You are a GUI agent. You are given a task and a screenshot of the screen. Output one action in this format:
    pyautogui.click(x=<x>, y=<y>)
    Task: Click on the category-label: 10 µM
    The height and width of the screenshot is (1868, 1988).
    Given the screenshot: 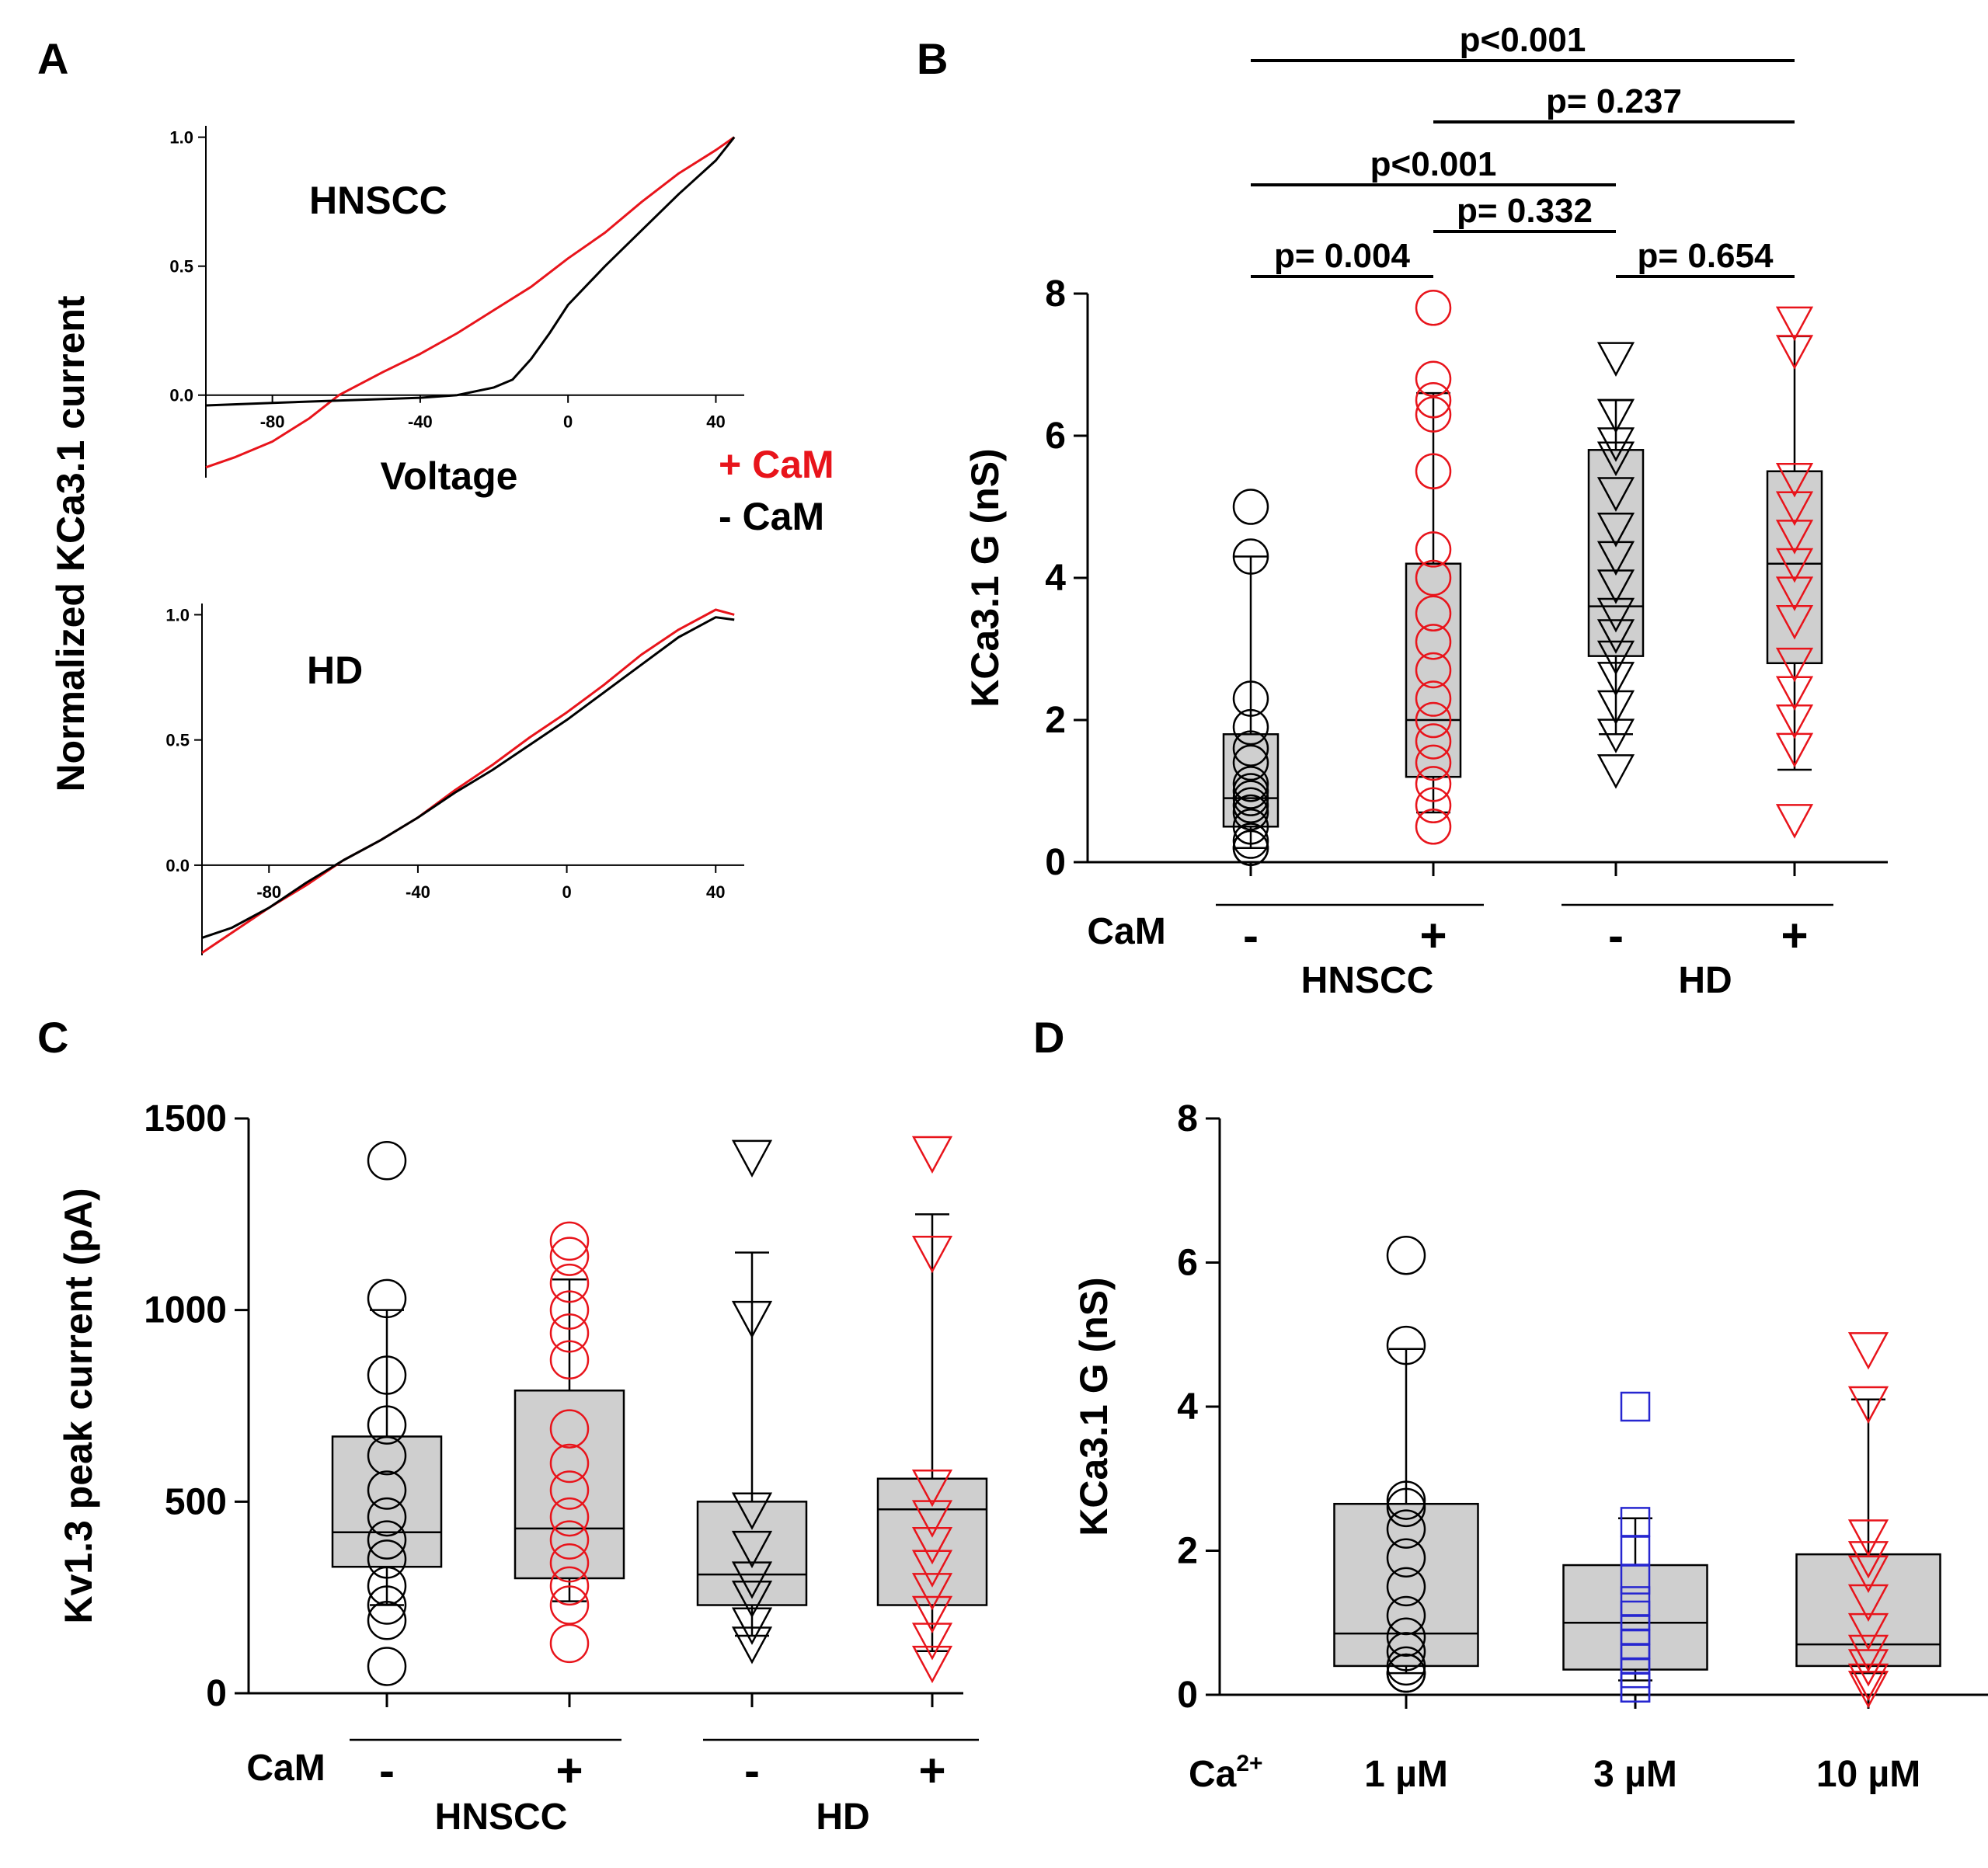 What is the action you would take?
    pyautogui.click(x=1868, y=1774)
    